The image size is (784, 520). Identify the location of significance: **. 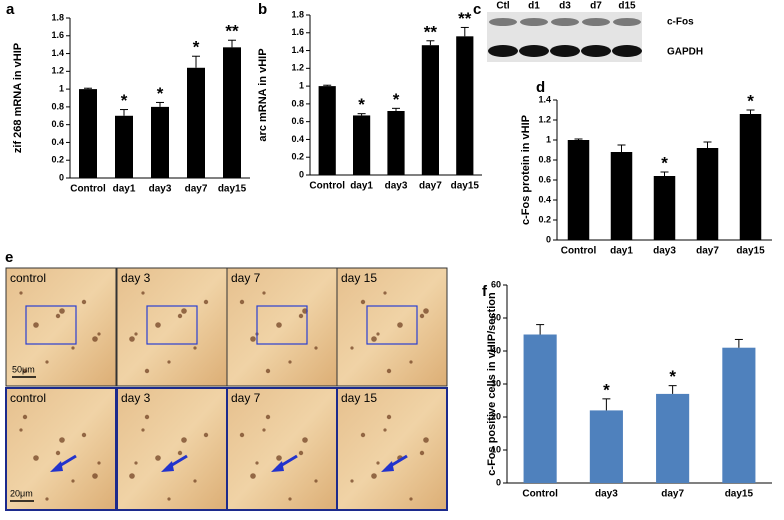
(232, 31).